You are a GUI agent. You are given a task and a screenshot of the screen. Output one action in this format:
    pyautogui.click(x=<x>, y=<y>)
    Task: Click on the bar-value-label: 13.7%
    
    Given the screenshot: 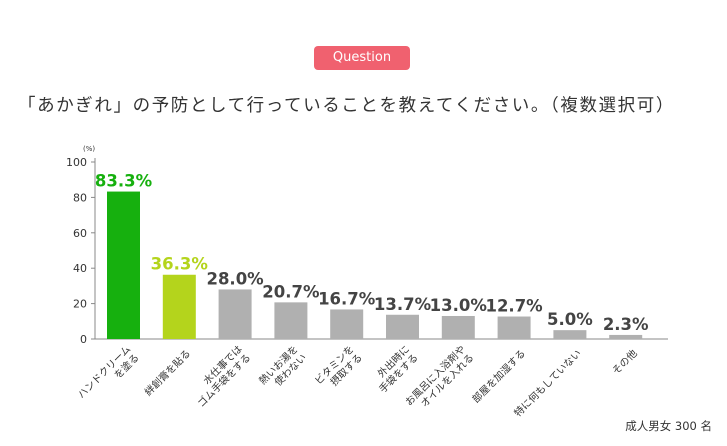 What is the action you would take?
    pyautogui.click(x=403, y=304)
    